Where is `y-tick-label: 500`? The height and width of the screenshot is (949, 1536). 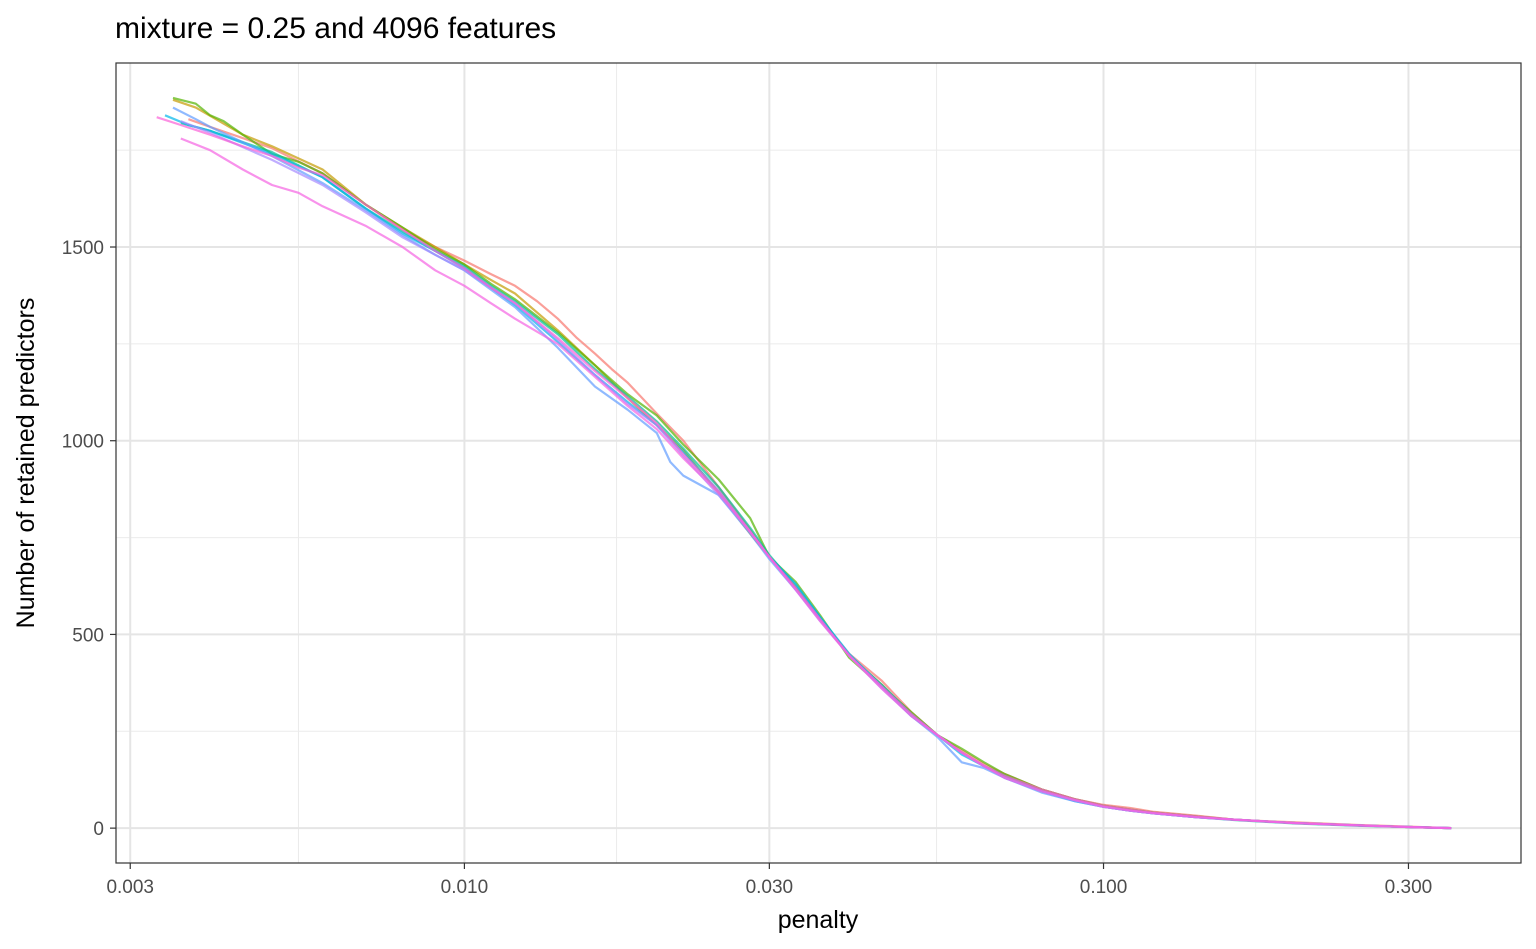 y-tick-label: 500 is located at coordinates (88, 635).